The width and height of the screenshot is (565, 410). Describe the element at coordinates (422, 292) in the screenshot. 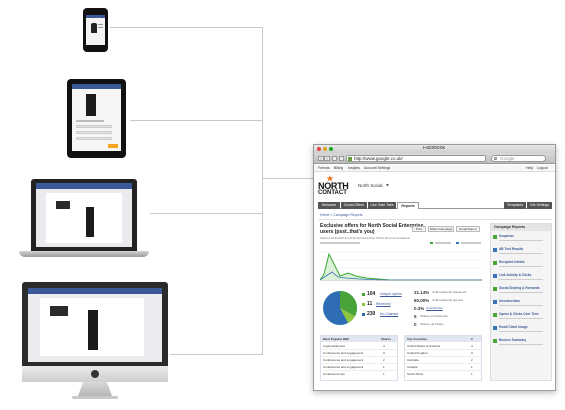

I see `stat-value: 21.14%` at that location.